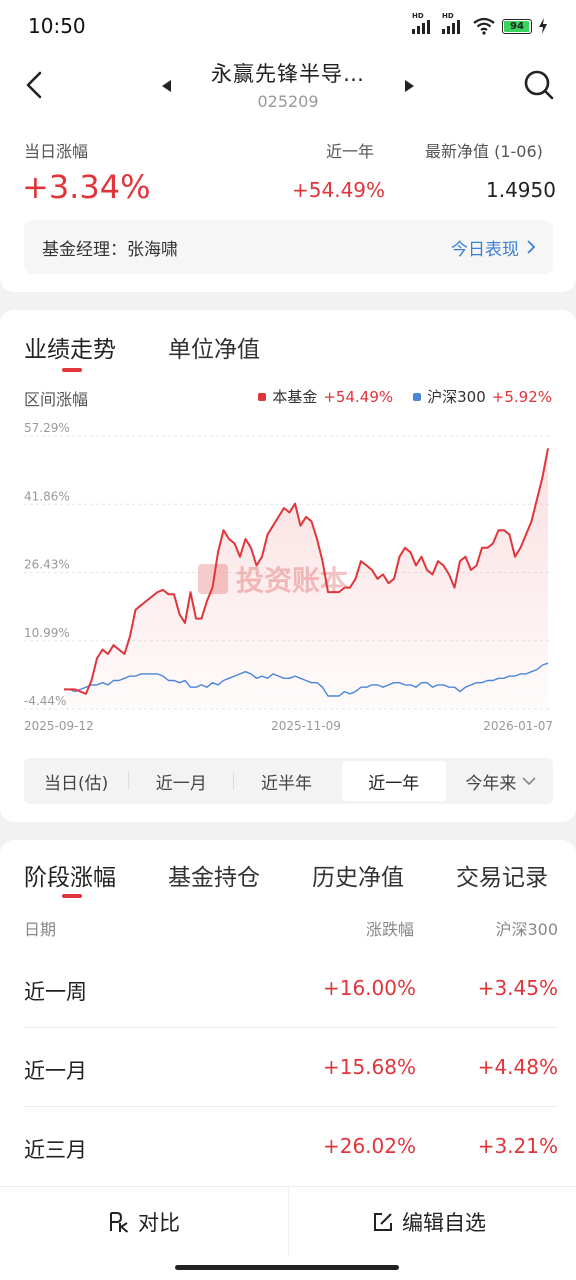 Image resolution: width=576 pixels, height=1280 pixels. Describe the element at coordinates (47, 565) in the screenshot. I see `y-tick-label: 26.43%` at that location.